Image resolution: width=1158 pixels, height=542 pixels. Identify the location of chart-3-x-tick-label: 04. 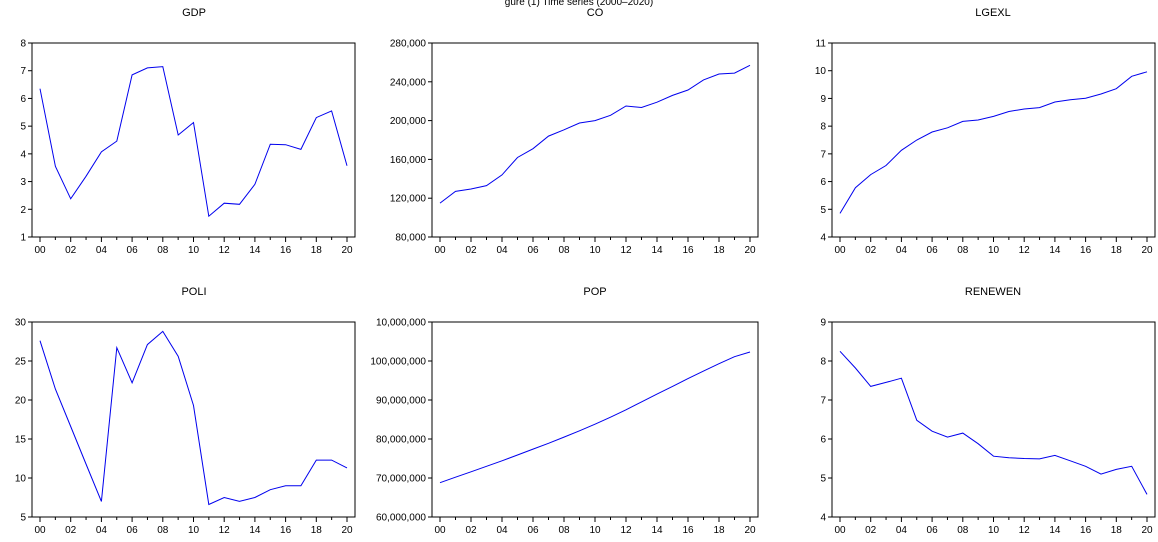
(102, 530).